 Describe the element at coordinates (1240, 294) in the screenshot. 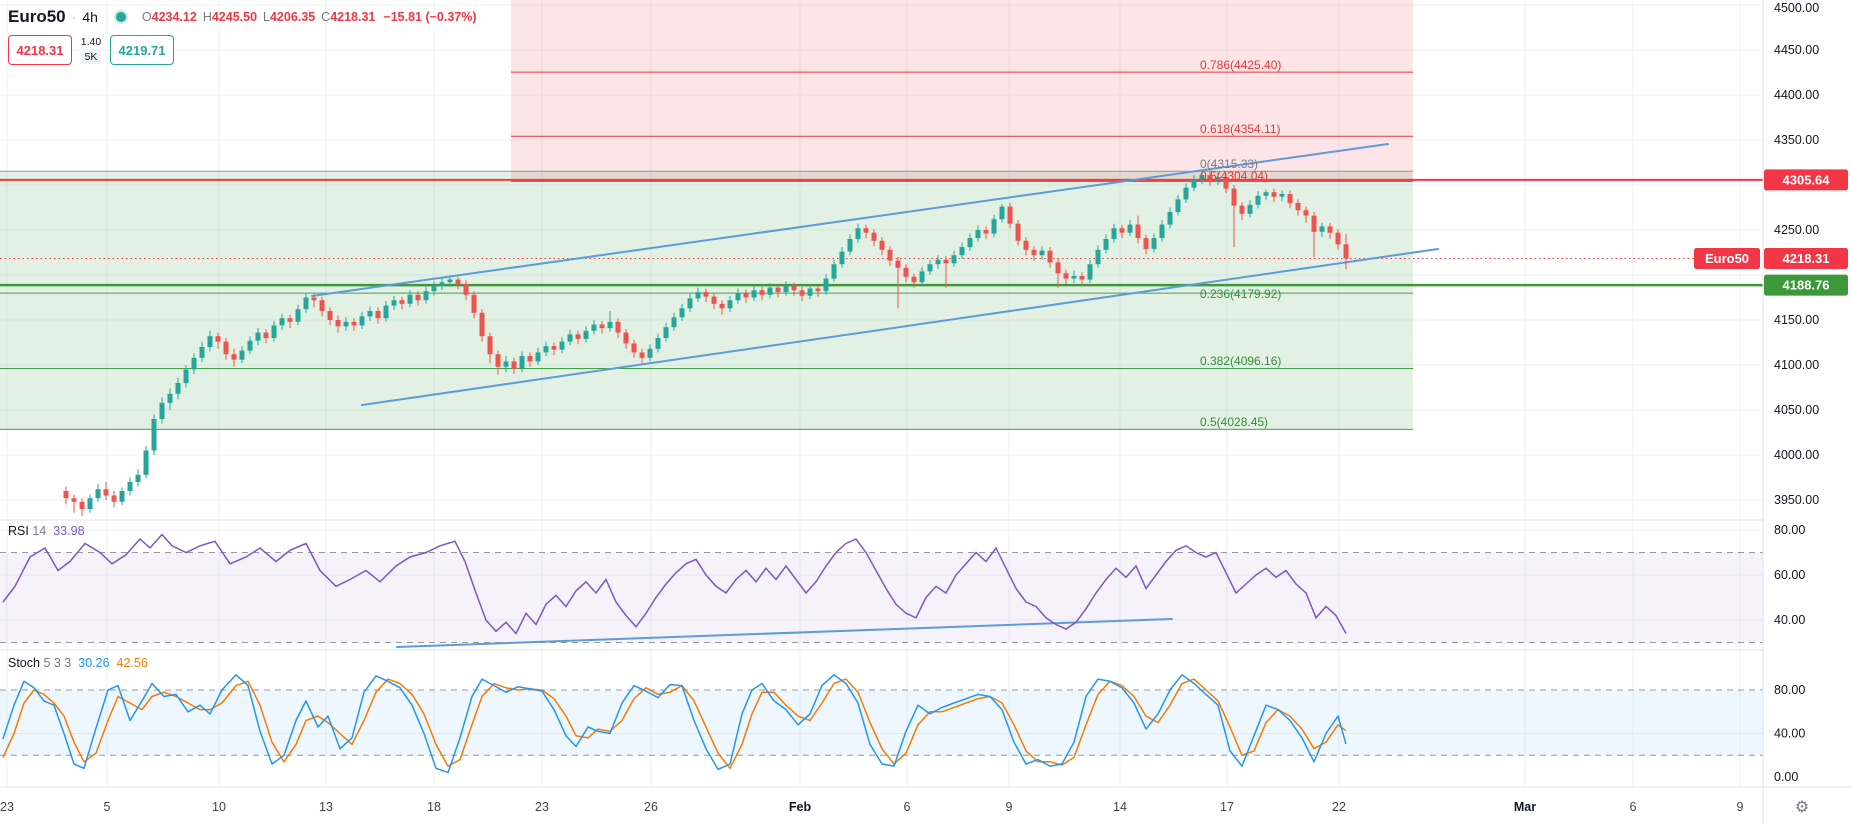

I see `fib-label: 0.236(4179.92)` at that location.